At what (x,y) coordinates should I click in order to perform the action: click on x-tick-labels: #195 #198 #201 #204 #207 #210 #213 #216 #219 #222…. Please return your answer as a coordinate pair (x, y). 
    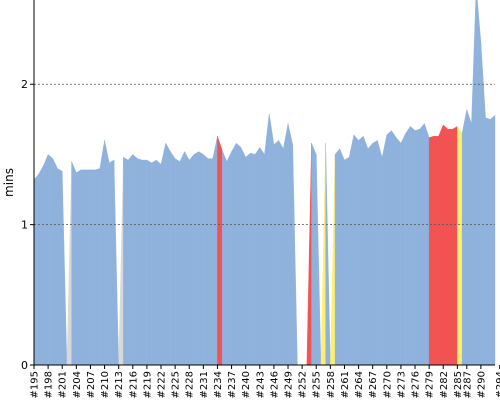
    Looking at the image, I should click on (265, 381).